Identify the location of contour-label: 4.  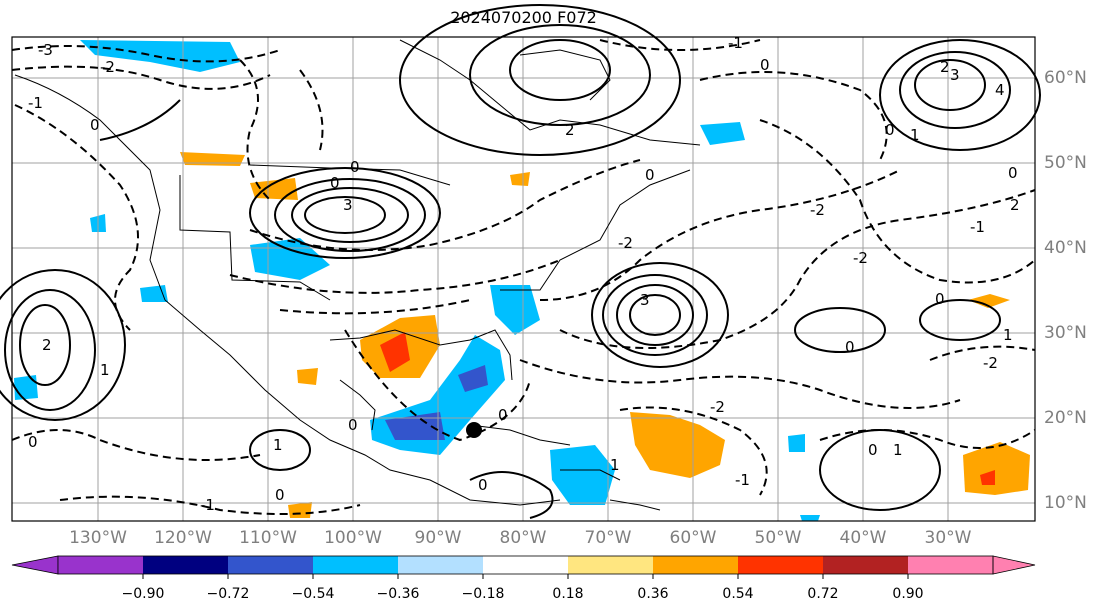
(1000, 90).